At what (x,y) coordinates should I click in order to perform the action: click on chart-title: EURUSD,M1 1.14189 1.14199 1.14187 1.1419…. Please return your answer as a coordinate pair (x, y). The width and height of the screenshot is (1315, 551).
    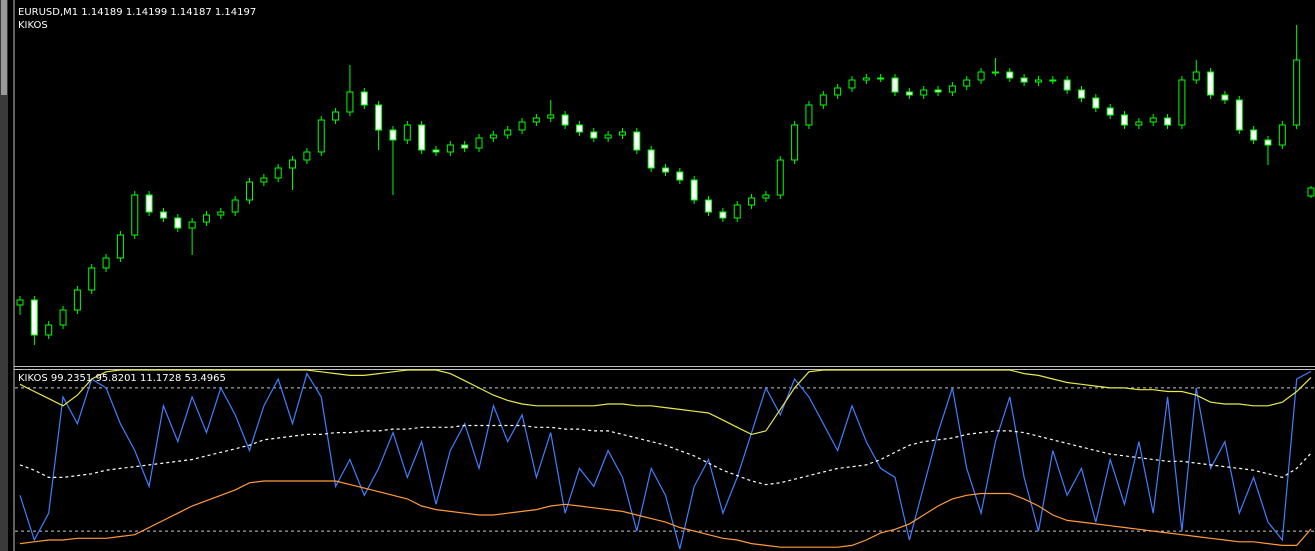
    Looking at the image, I should click on (137, 12).